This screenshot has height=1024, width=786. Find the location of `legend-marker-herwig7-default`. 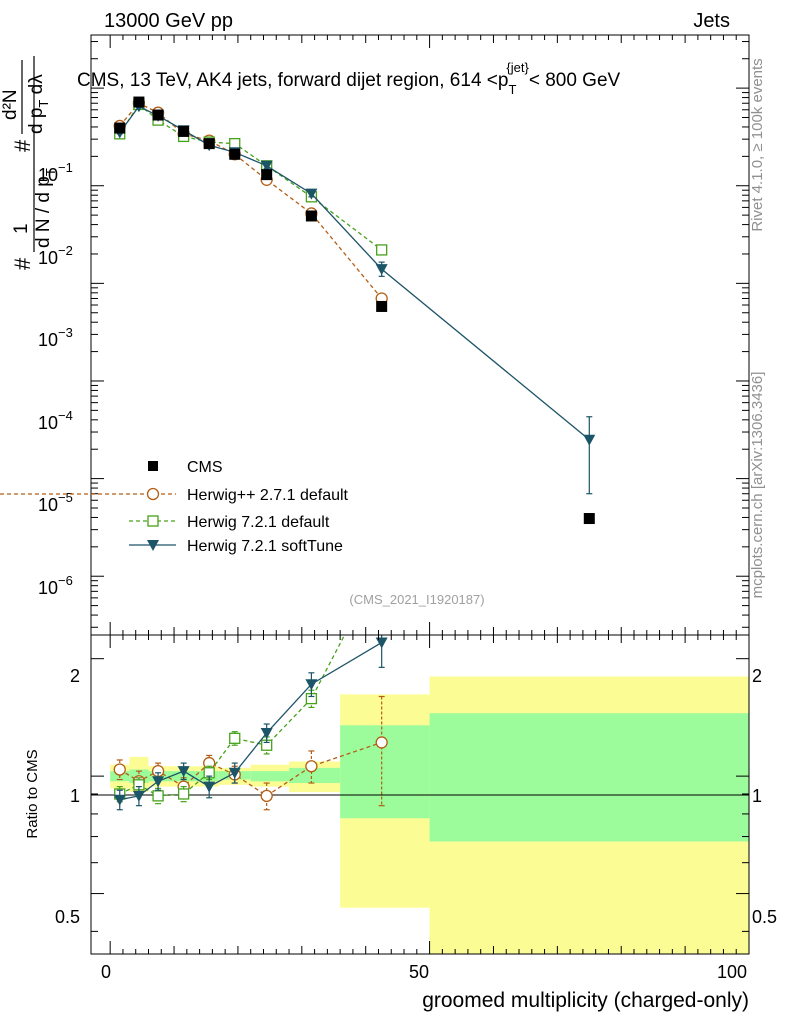

legend-marker-herwig7-default is located at coordinates (153, 521).